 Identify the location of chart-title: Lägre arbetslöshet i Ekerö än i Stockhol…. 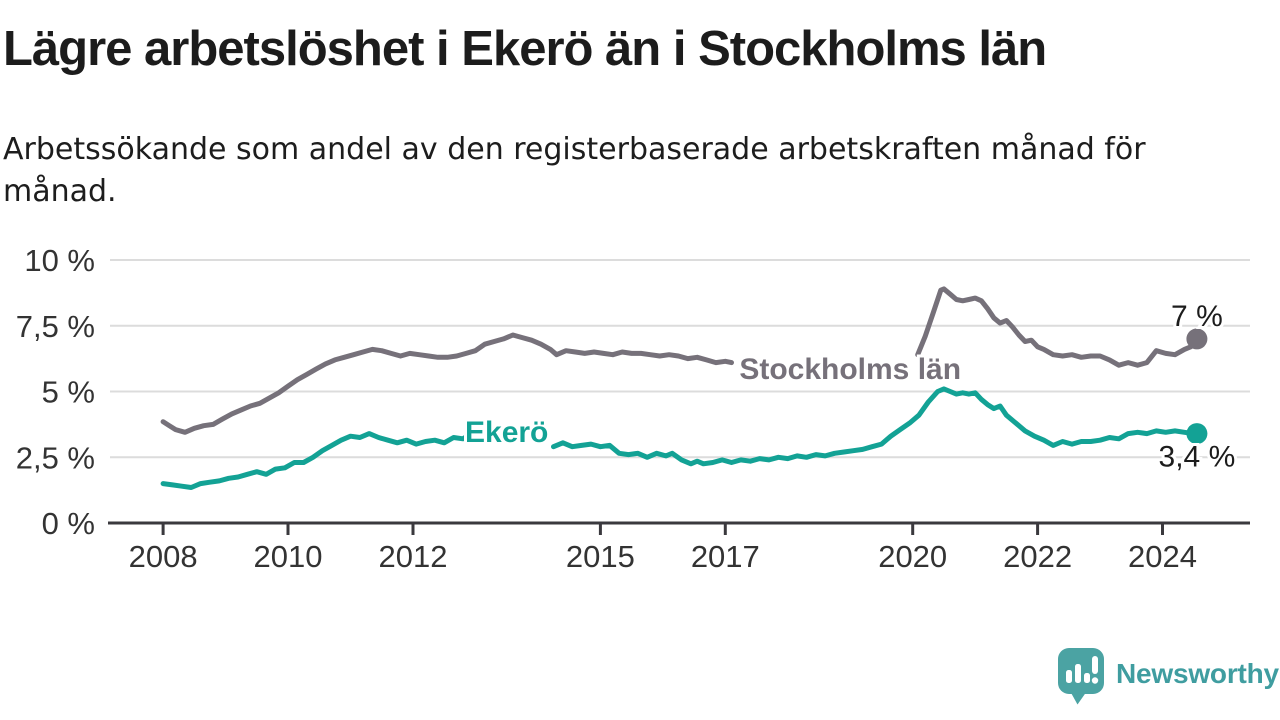
(525, 49).